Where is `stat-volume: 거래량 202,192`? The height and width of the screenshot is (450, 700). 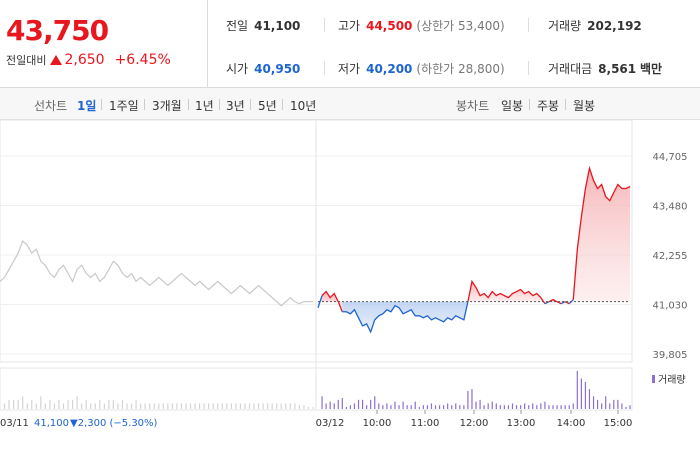
stat-volume: 거래량 202,192 is located at coordinates (595, 25).